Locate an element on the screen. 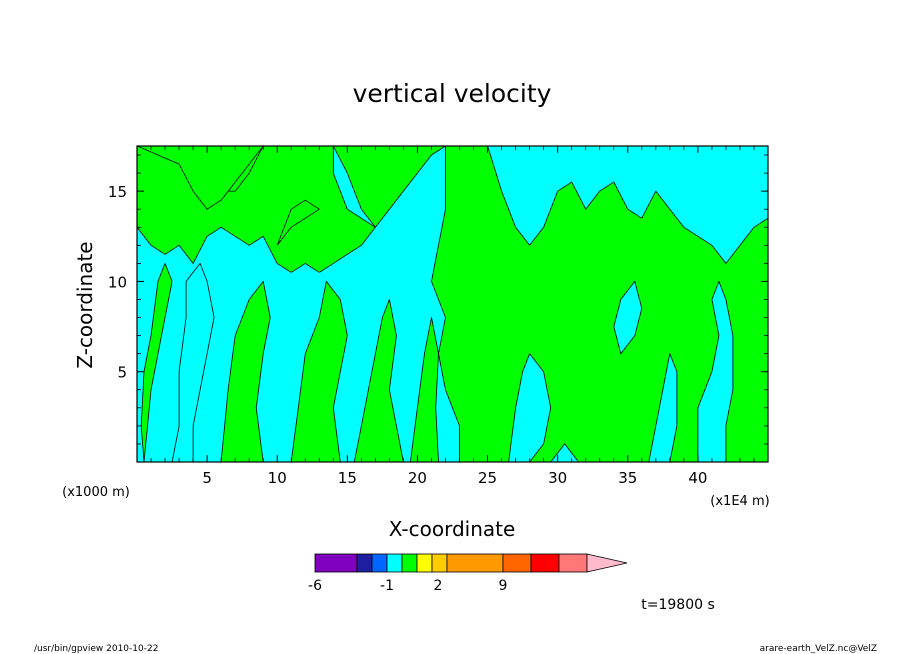  y-tick-label: 10 is located at coordinates (117, 282).